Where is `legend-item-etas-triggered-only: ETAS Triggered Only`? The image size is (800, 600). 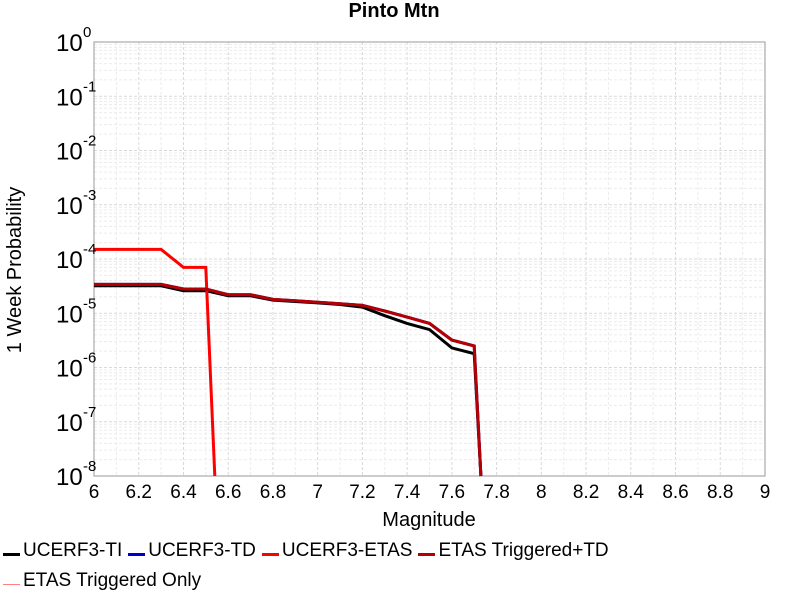 legend-item-etas-triggered-only: ETAS Triggered Only is located at coordinates (100, 581).